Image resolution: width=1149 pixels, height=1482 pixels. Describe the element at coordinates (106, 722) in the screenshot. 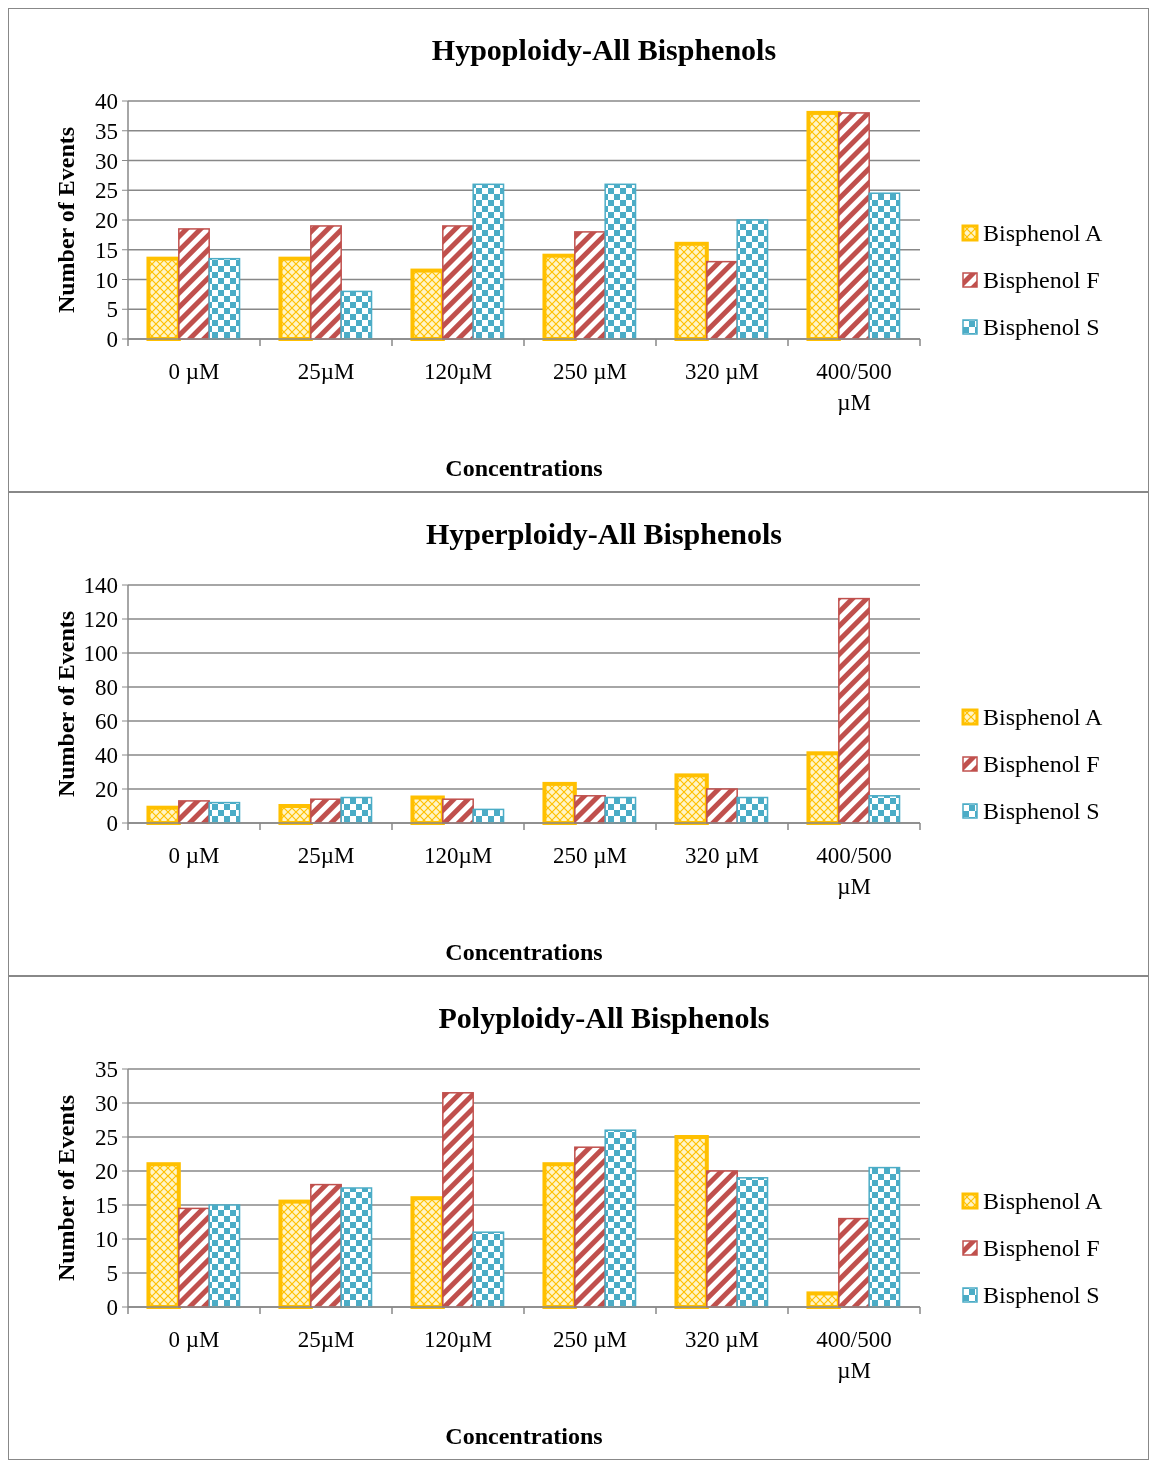

I see `y-tick-label: 60` at that location.